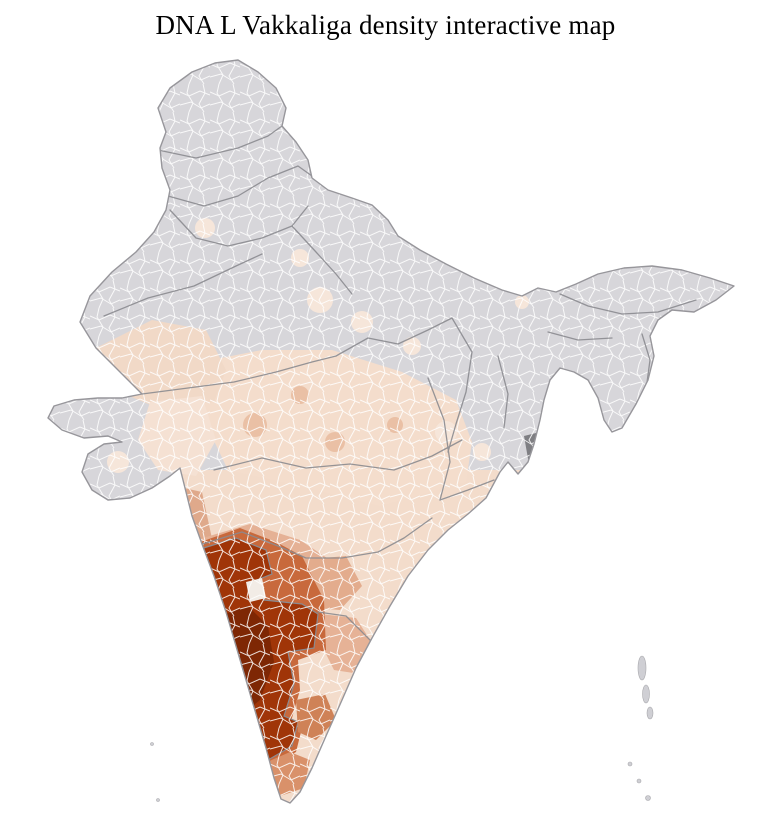  What do you see at coordinates (385, 25) in the screenshot?
I see `page-title: DNA L Vakkaliga density interactive map` at bounding box center [385, 25].